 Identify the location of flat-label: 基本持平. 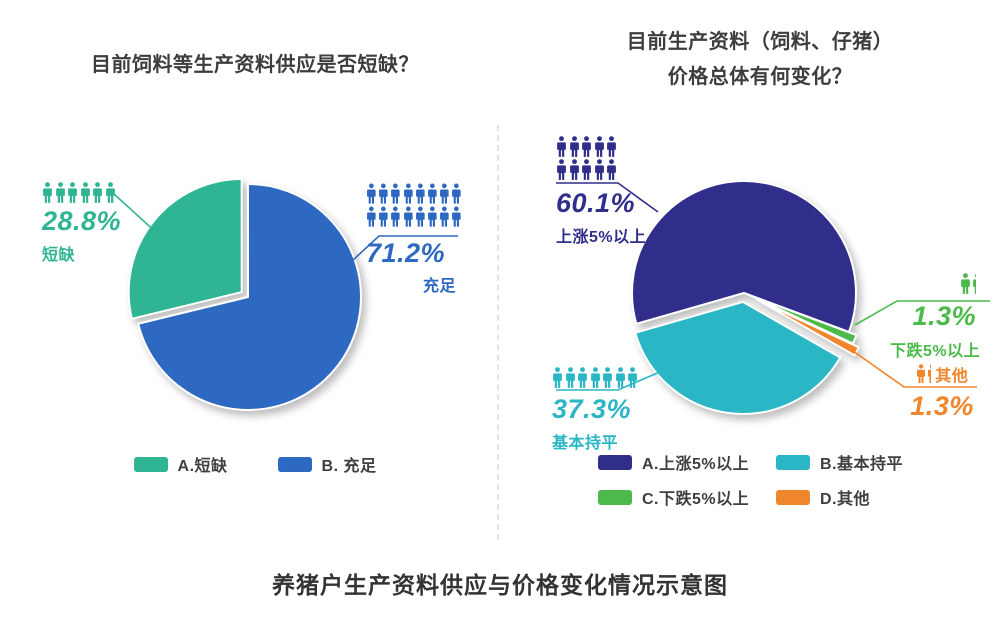
(585, 443).